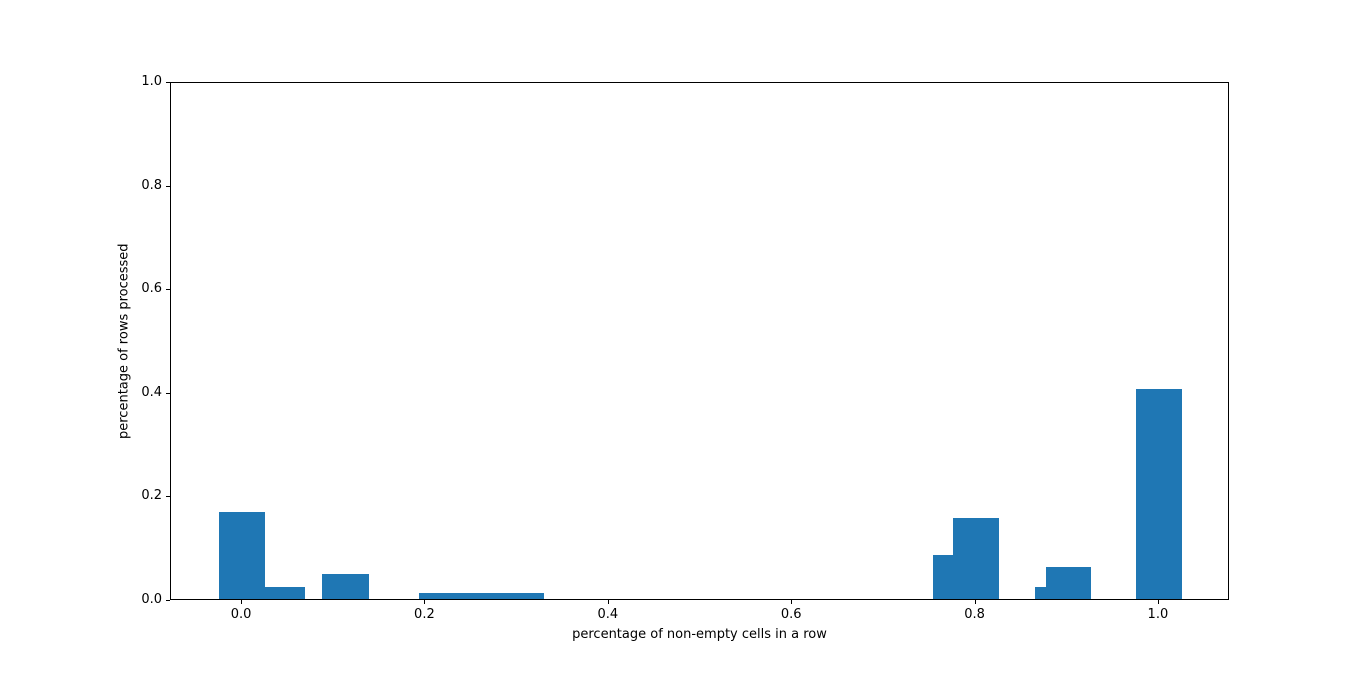  What do you see at coordinates (1158, 614) in the screenshot?
I see `x-tick-label: 1.0` at bounding box center [1158, 614].